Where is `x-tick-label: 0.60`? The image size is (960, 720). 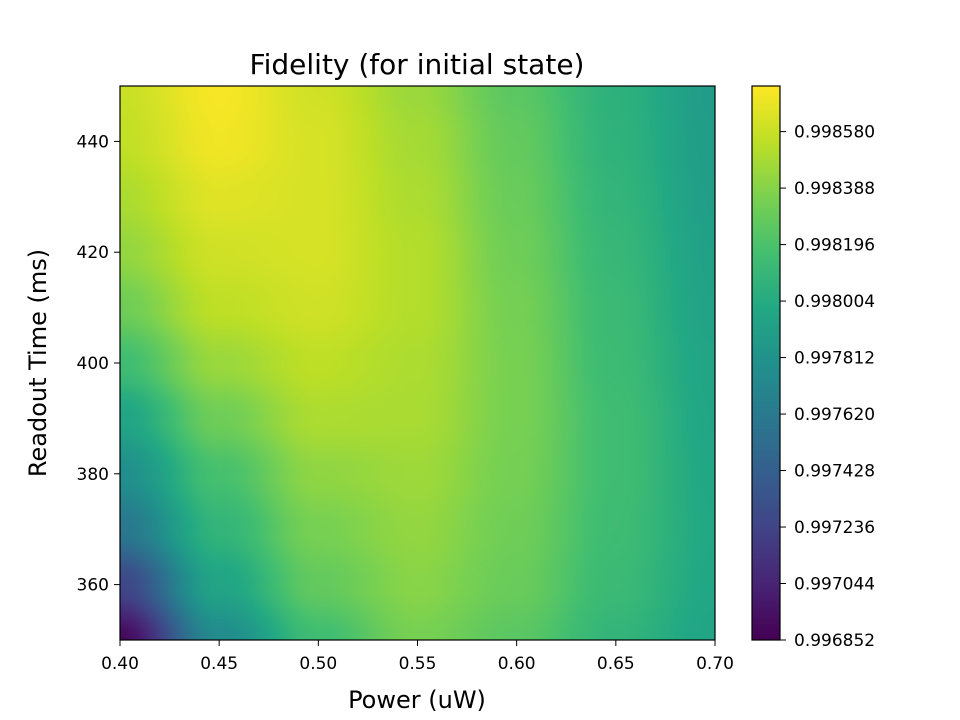
x-tick-label: 0.60 is located at coordinates (517, 664).